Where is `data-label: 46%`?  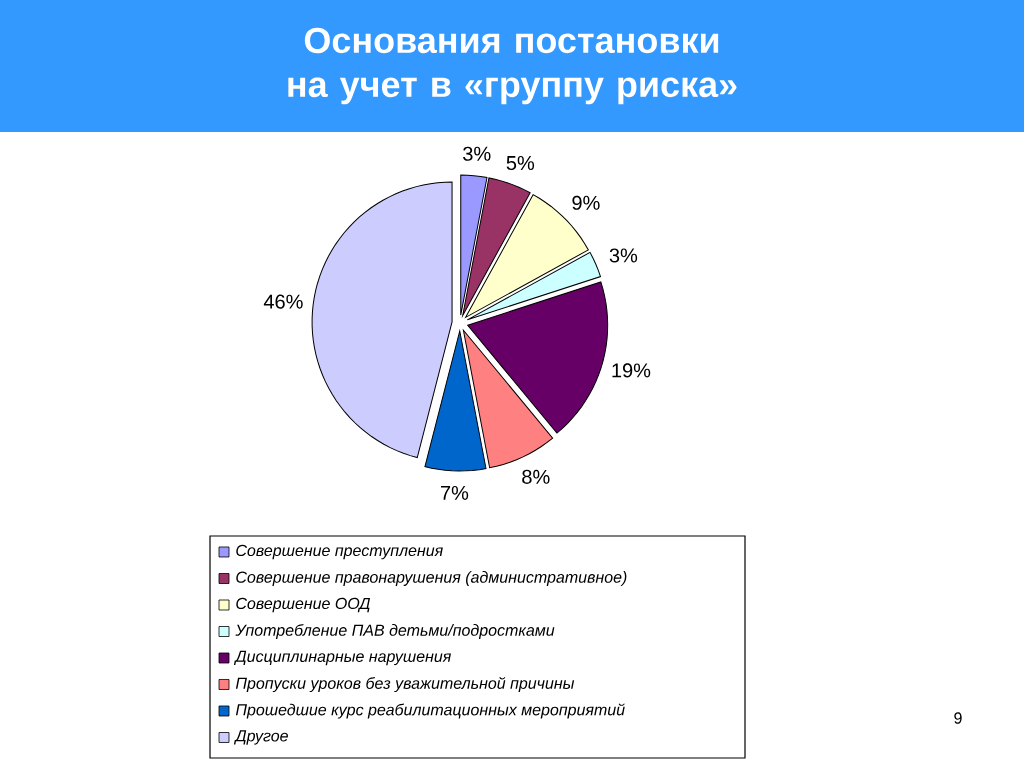
data-label: 46% is located at coordinates (283, 301).